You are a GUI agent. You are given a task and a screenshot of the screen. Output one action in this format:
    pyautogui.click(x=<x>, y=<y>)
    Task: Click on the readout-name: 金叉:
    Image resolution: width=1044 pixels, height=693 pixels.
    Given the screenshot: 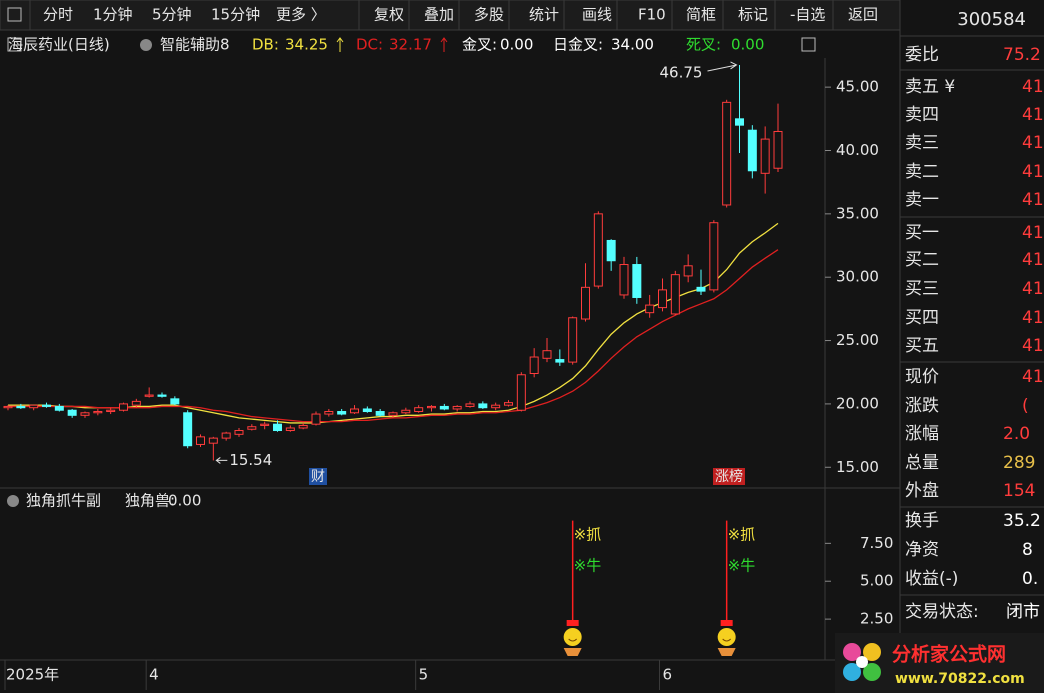 What is the action you would take?
    pyautogui.click(x=479, y=45)
    